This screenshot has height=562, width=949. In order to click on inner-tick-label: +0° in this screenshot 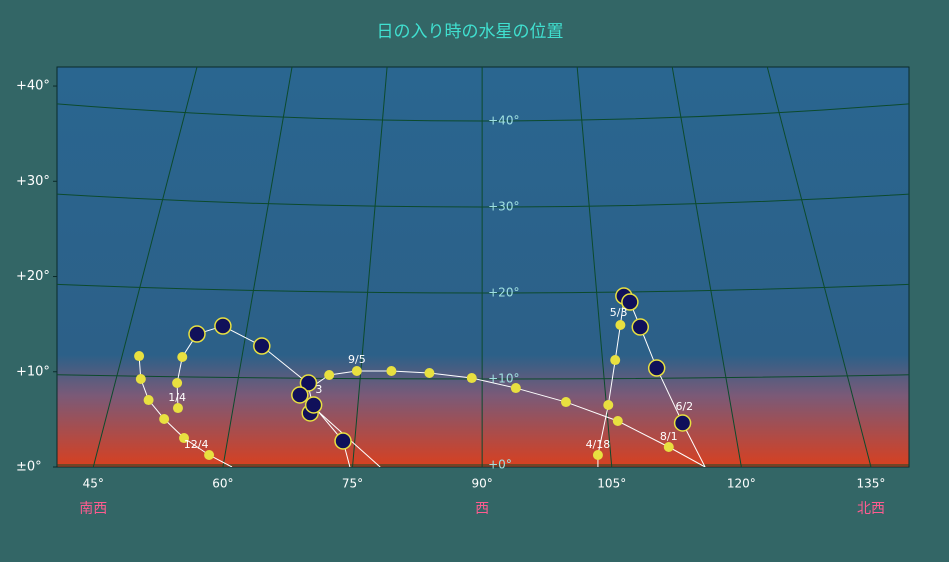, I will do `click(500, 465)`.